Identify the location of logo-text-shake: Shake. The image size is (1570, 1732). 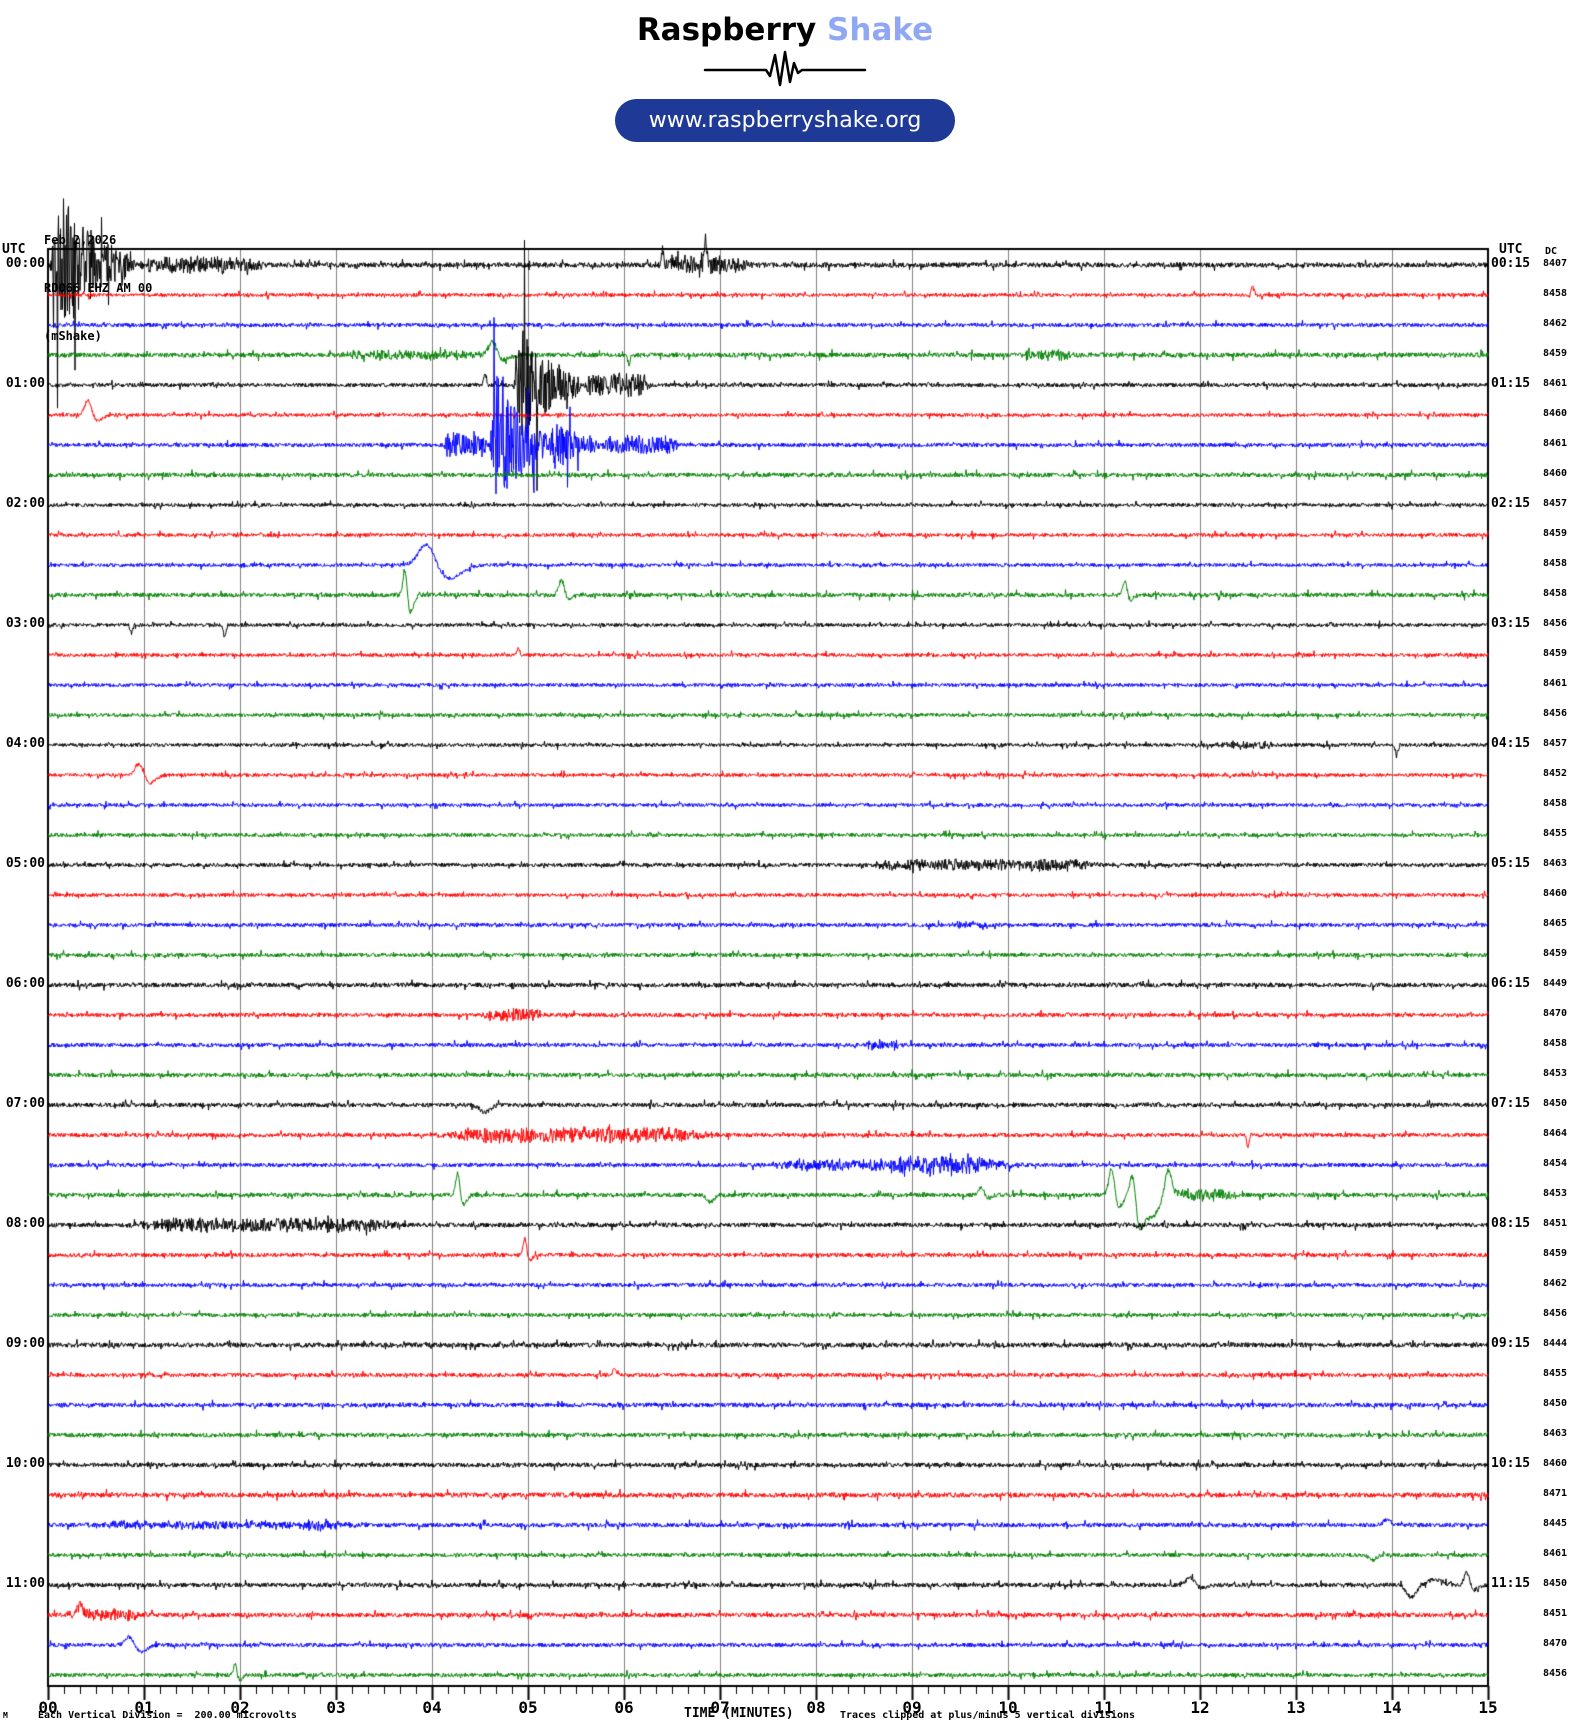
(880, 30).